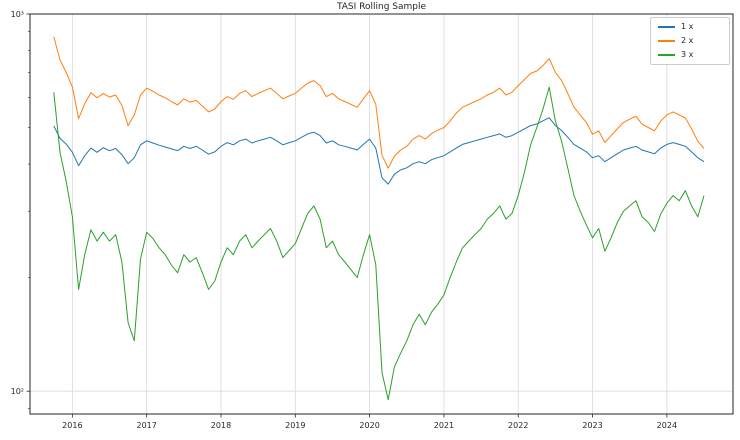  Describe the element at coordinates (146, 425) in the screenshot. I see `x-tick-label: 2017` at that location.